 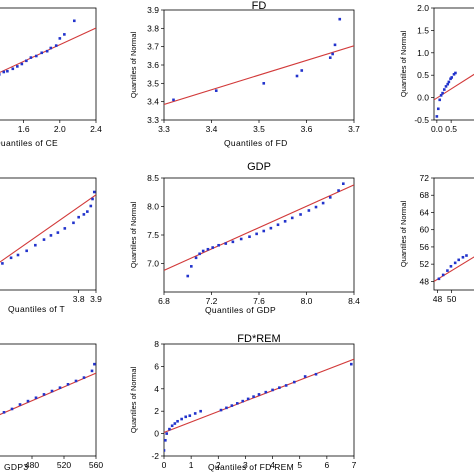 What do you see at coordinates (326, 465) in the screenshot?
I see `x-tick-label: 6` at bounding box center [326, 465].